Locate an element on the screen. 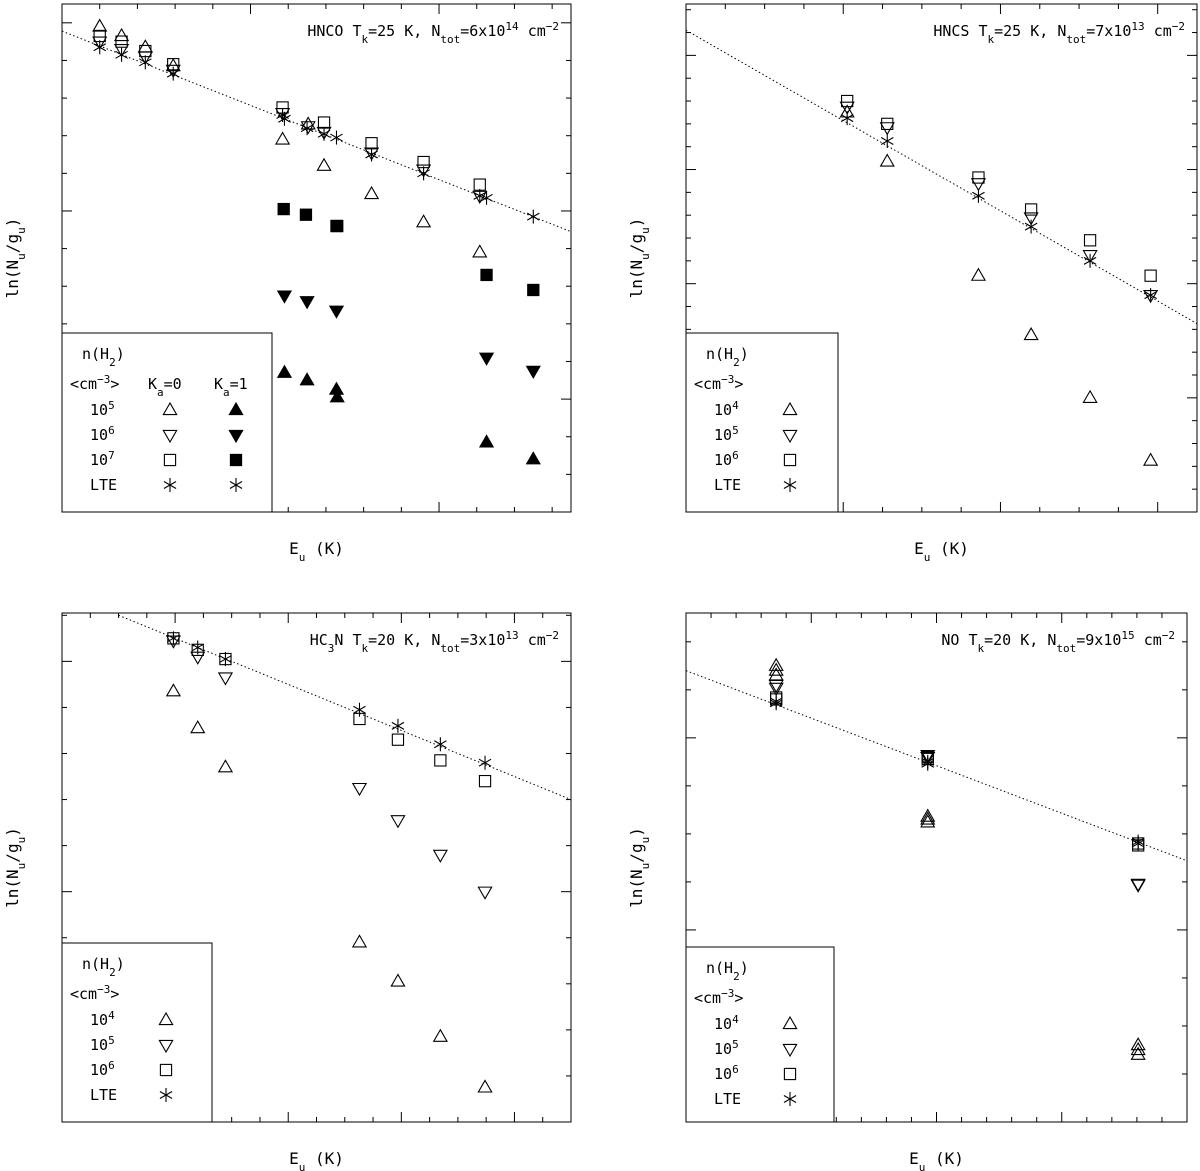  legend: n(H2) <cm−3> Ka=0 Ka=1 105 106 107 LTE is located at coordinates (167, 422).